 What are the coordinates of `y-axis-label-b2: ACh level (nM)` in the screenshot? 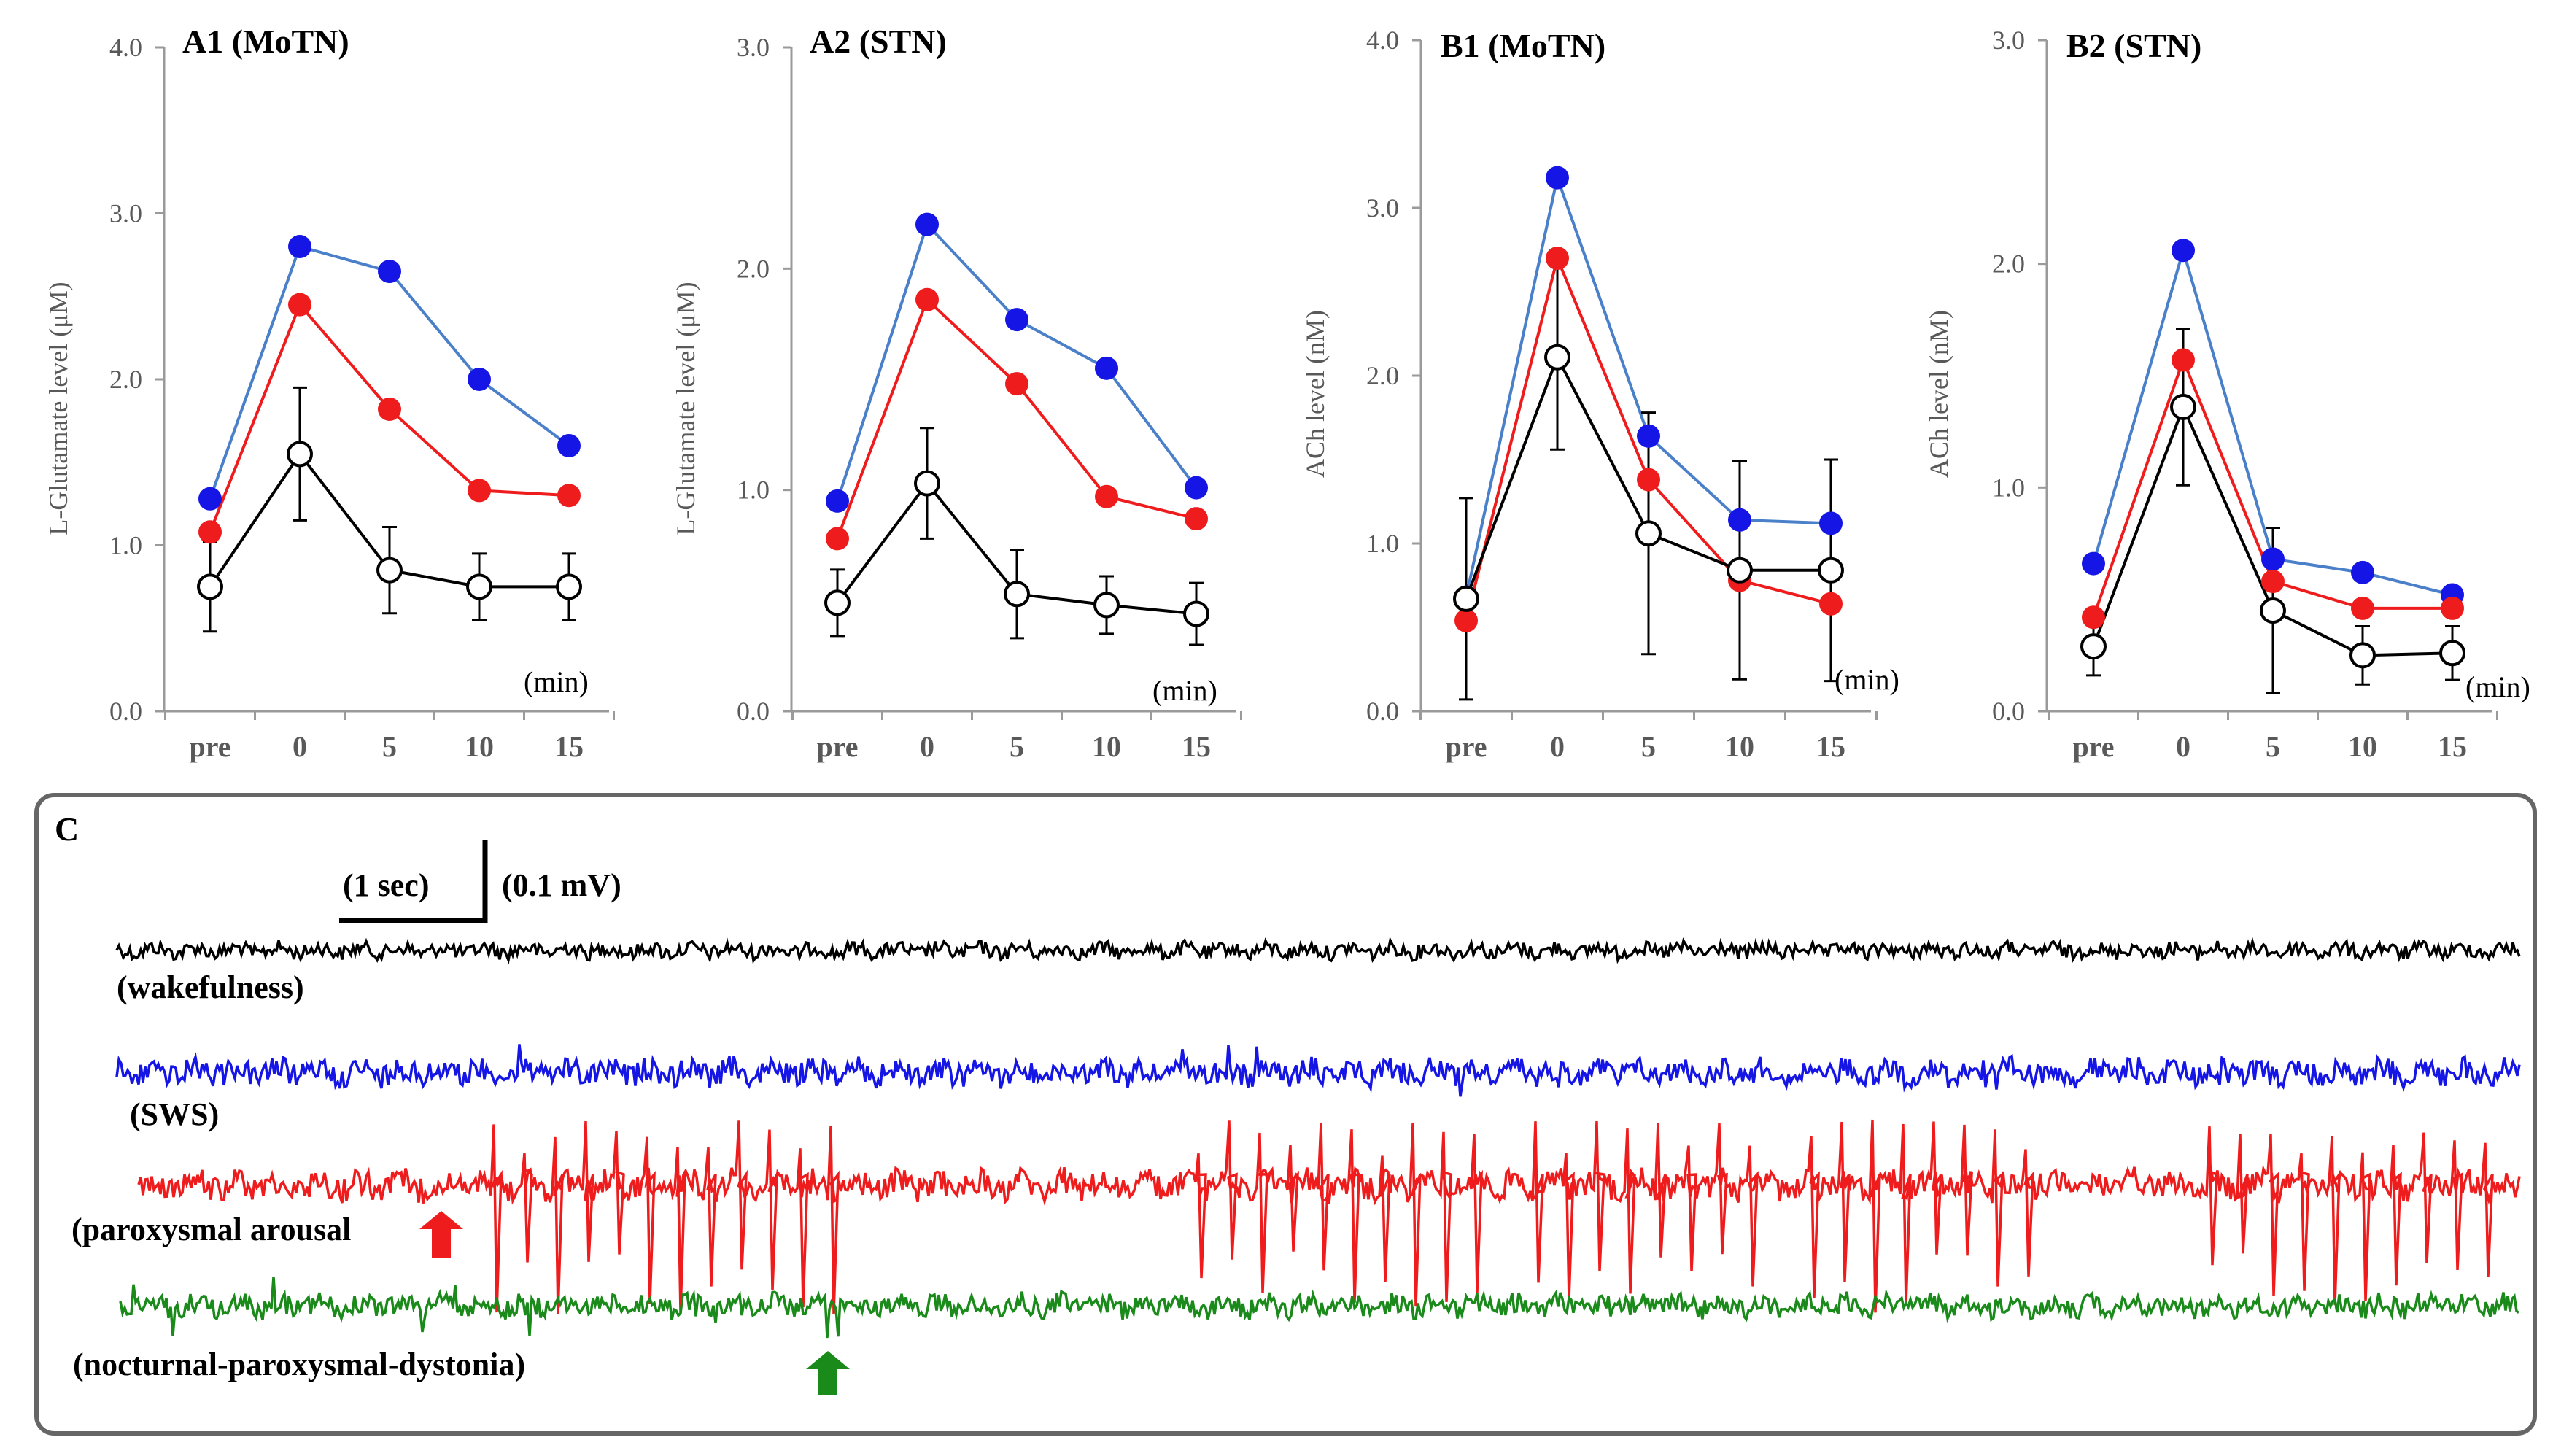 It's located at (1939, 394).